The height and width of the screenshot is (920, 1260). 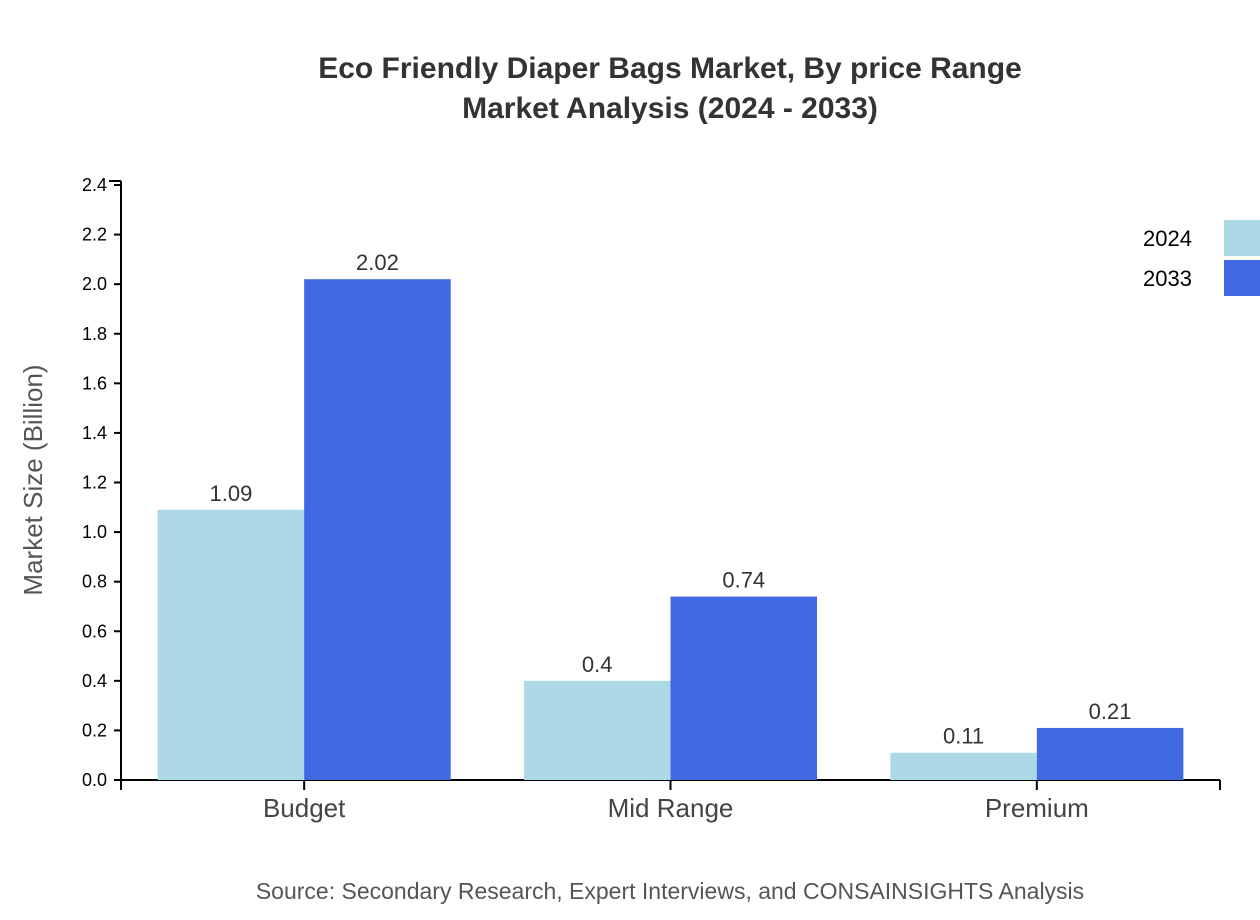 What do you see at coordinates (1167, 238) in the screenshot?
I see `legend-label: 2024` at bounding box center [1167, 238].